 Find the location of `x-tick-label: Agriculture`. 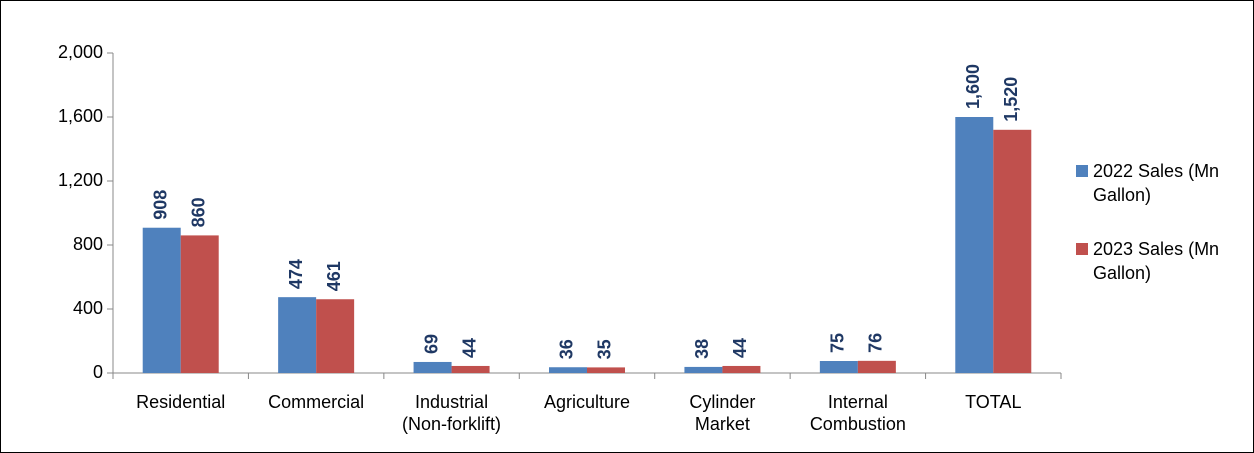

x-tick-label: Agriculture is located at coordinates (587, 402).